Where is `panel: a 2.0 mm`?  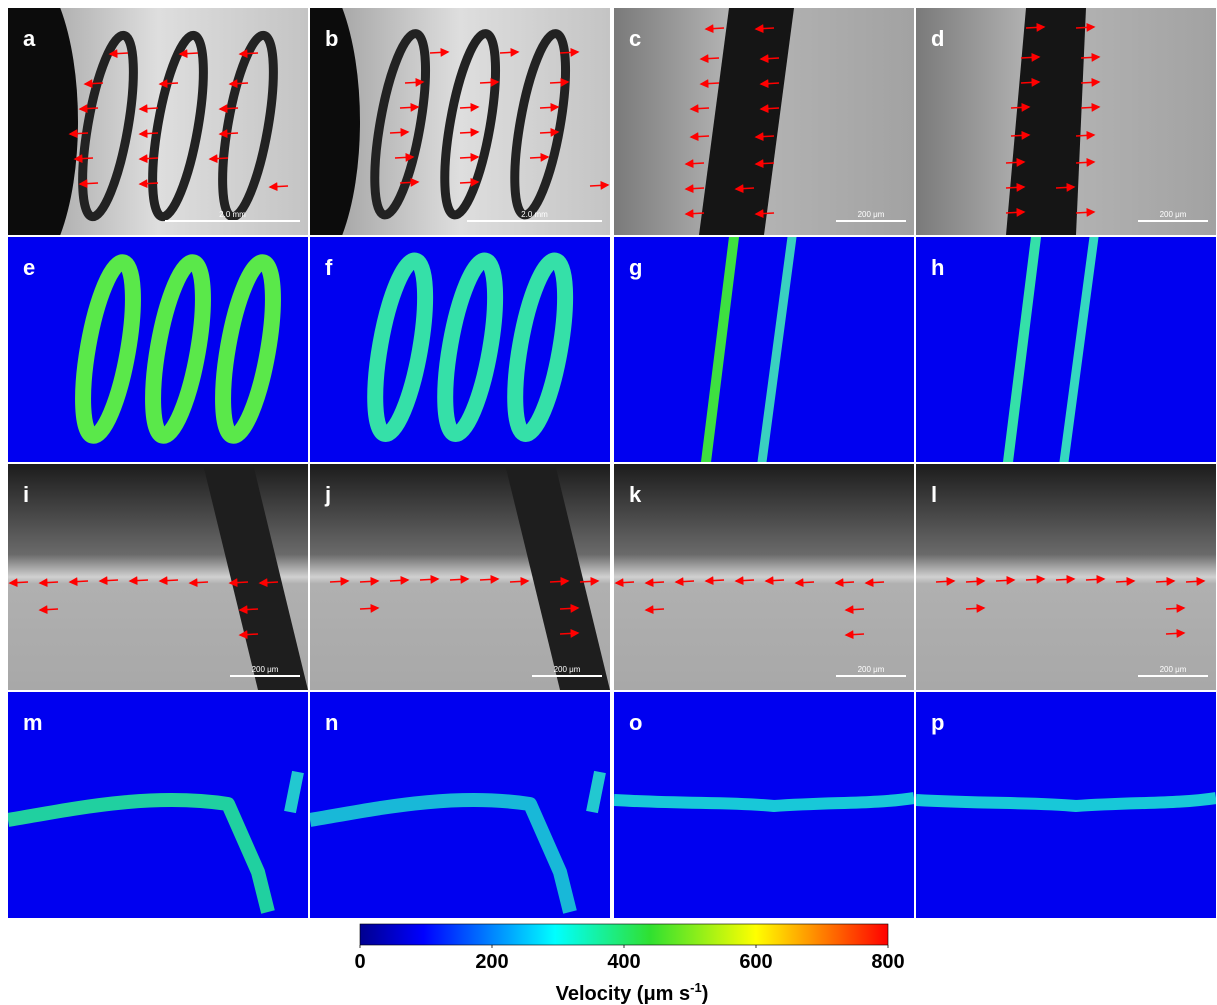
panel: a 2.0 mm is located at coordinates (158, 121).